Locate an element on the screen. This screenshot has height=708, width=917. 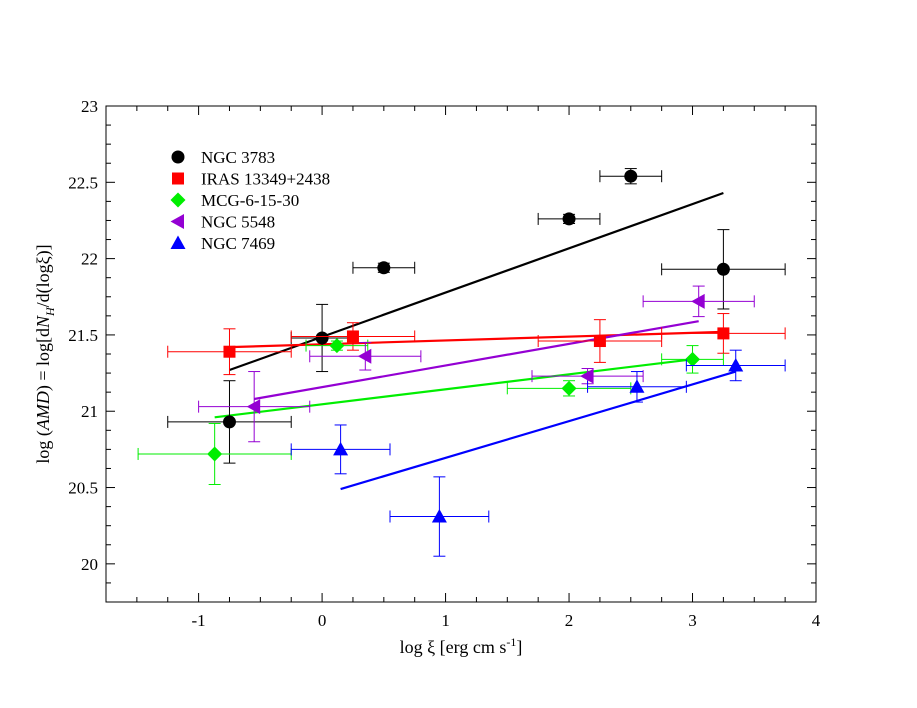
y-axis-label: log (AMD) = log[dNH/d(logξ)] is located at coordinates (45, 353).